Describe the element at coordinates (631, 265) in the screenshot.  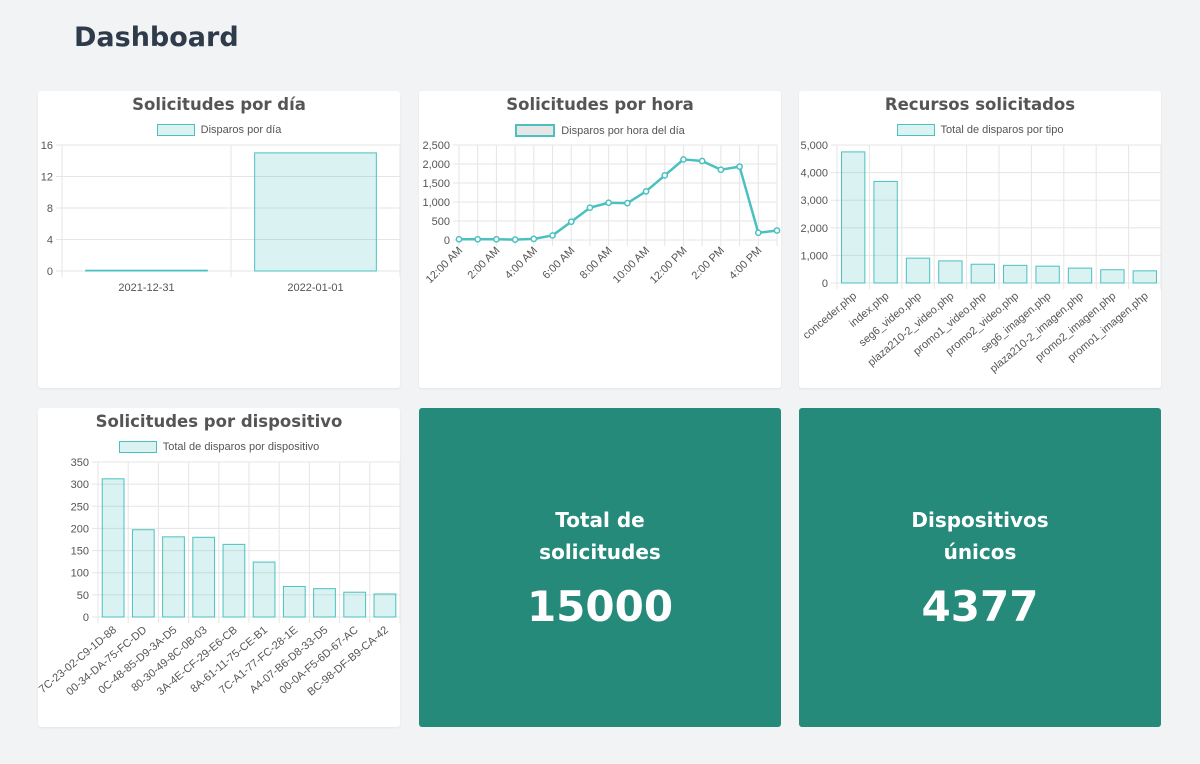
I see `x-tick-label: 10:00 AM` at that location.